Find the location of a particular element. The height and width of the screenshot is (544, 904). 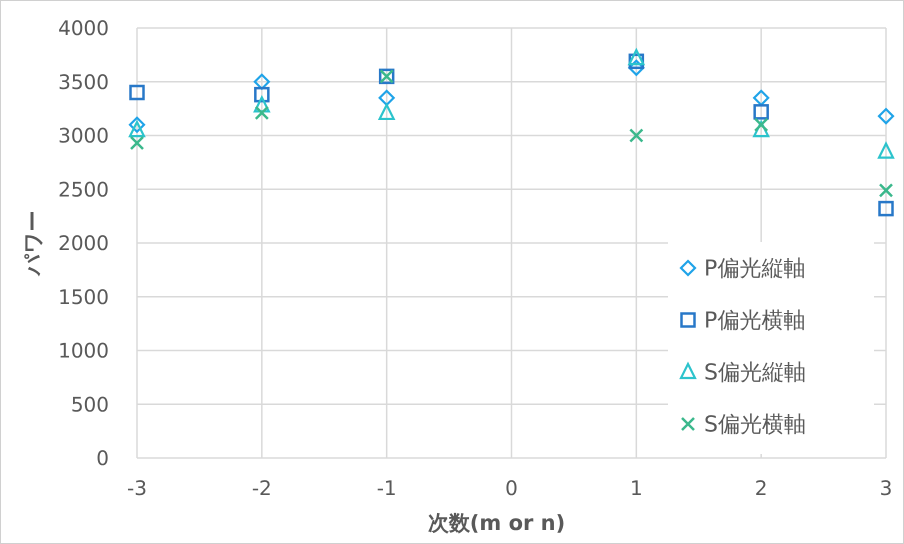

x-tick-label: -2 is located at coordinates (262, 488).